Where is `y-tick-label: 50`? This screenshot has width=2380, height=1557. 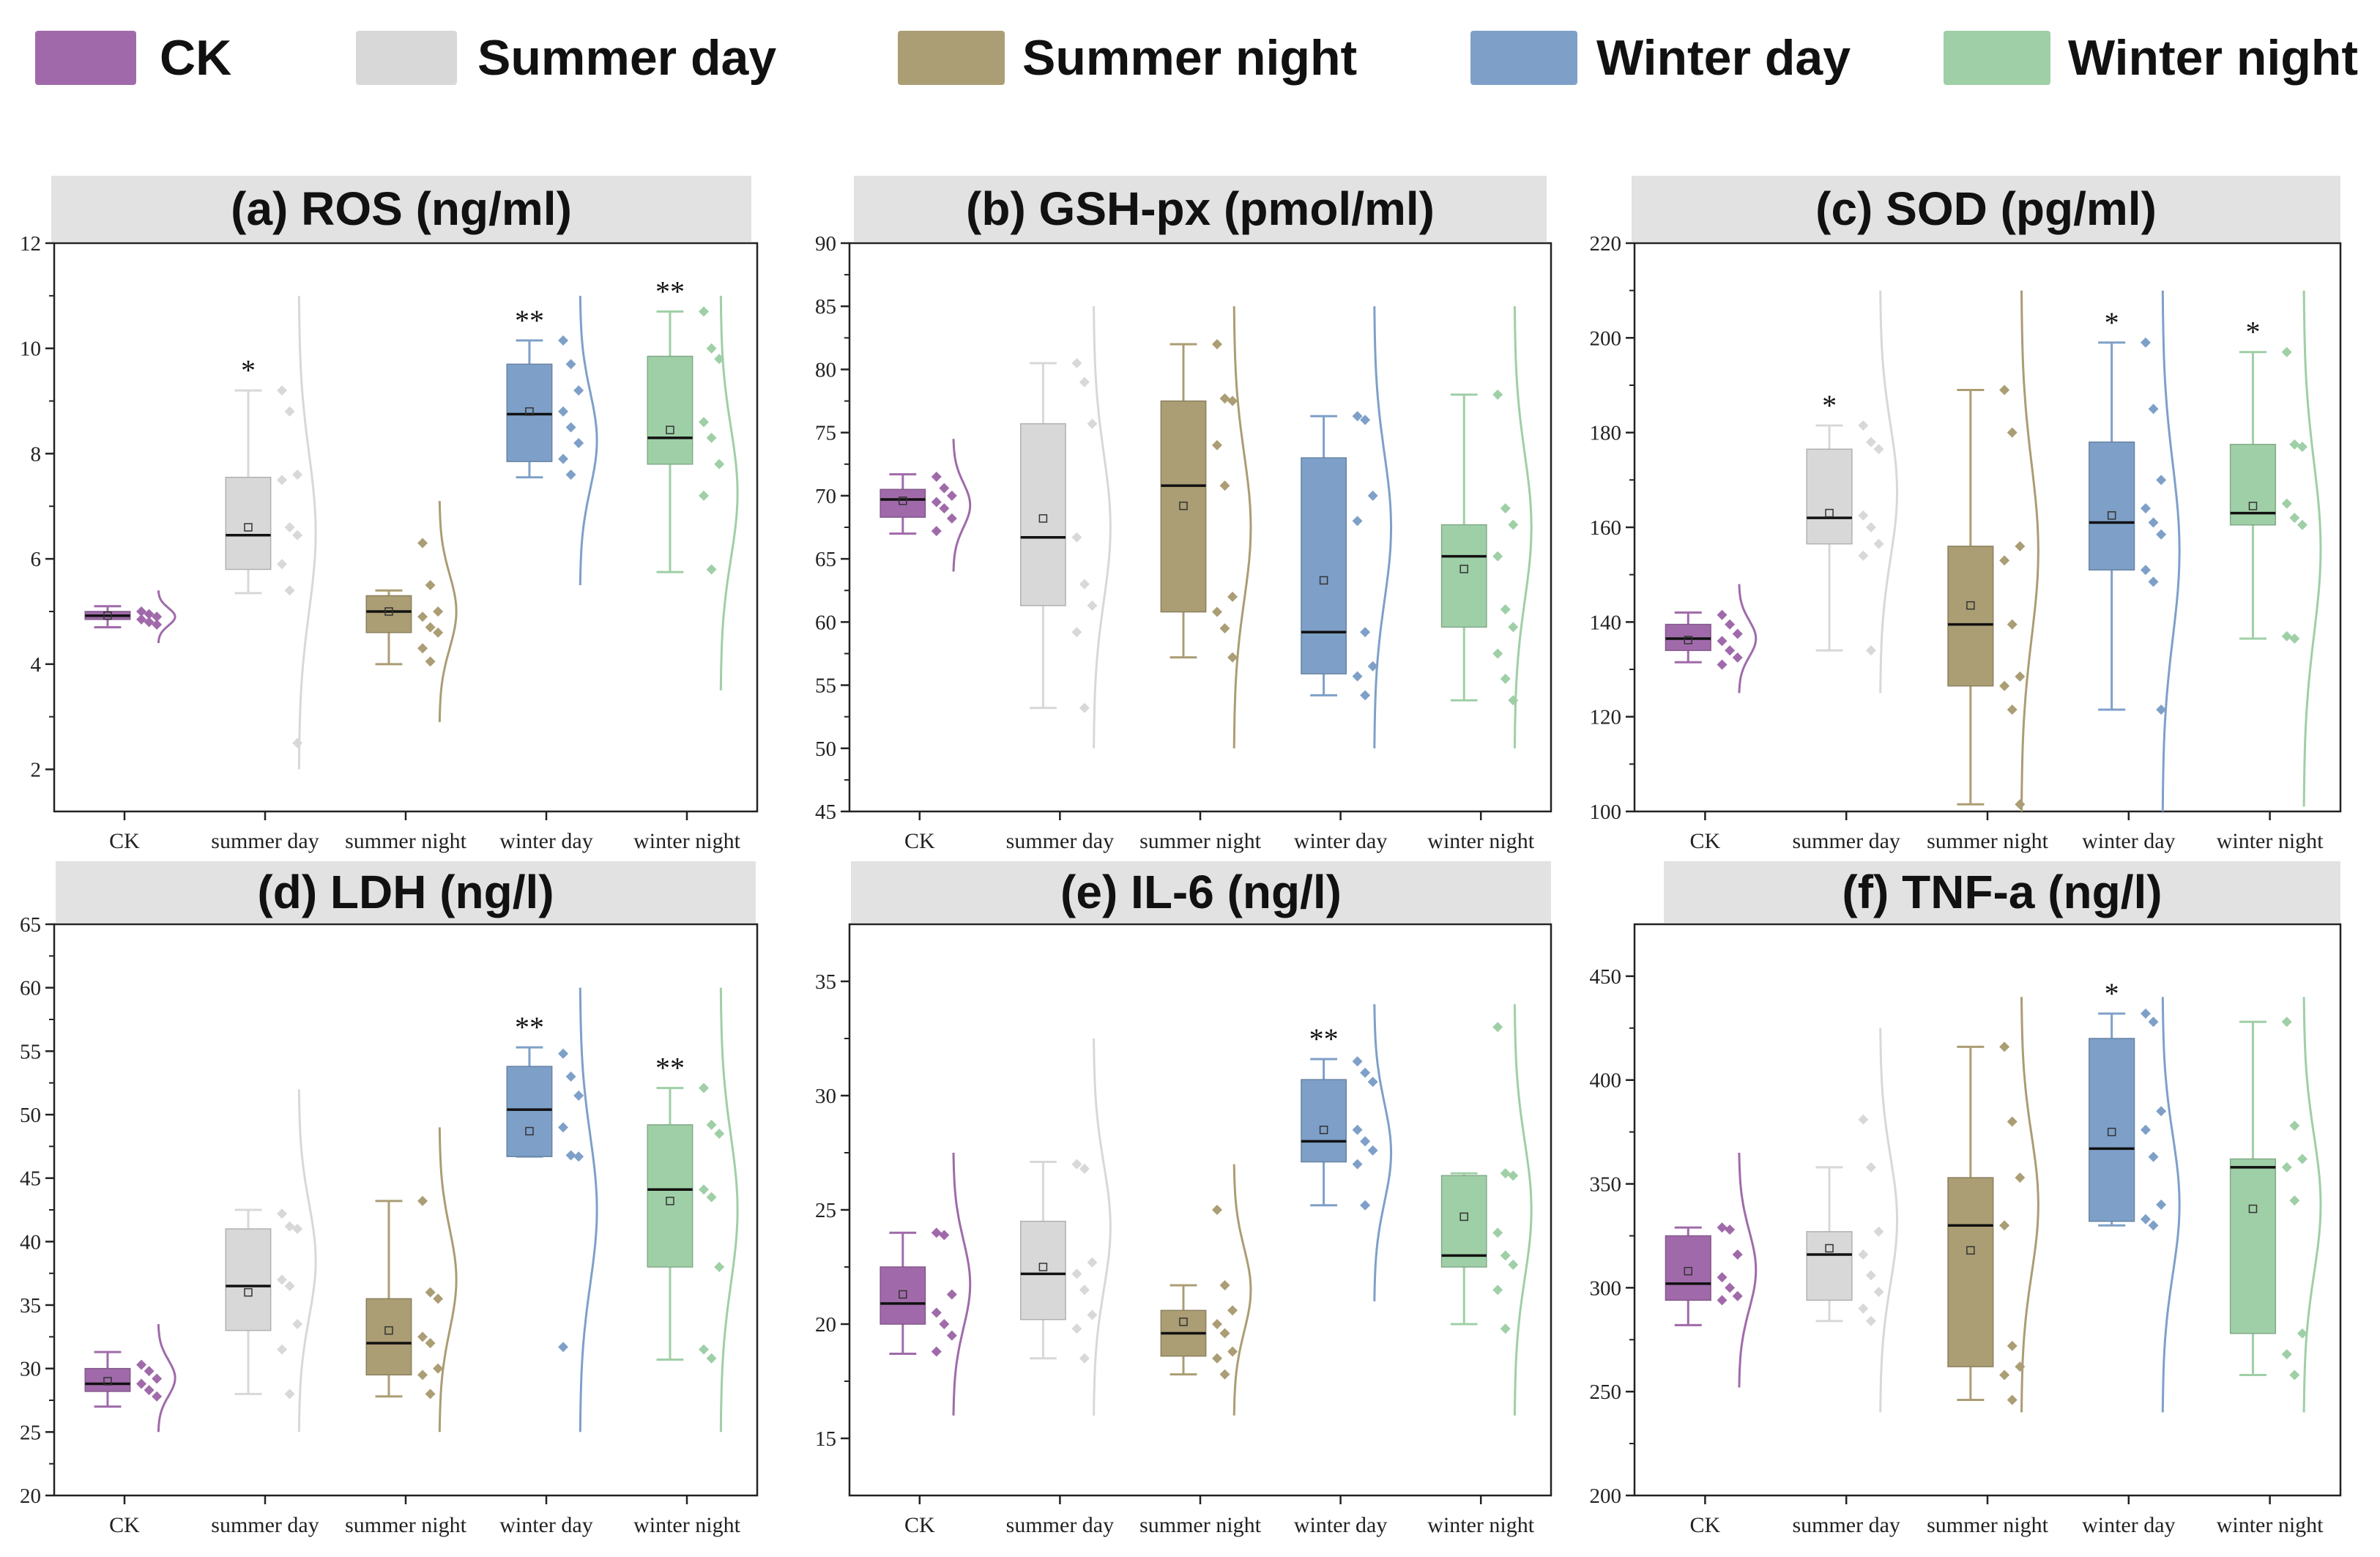
y-tick-label: 50 is located at coordinates (825, 749).